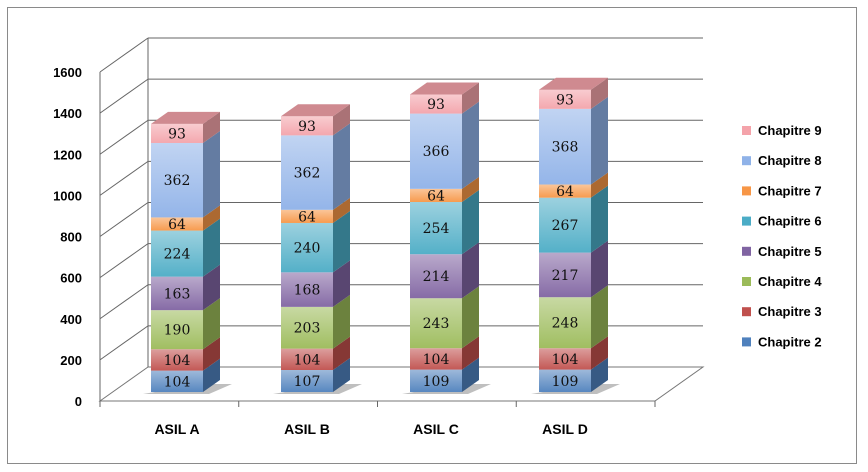 The height and width of the screenshot is (472, 868). I want to click on legend-item: Chapitre 3, so click(782, 311).